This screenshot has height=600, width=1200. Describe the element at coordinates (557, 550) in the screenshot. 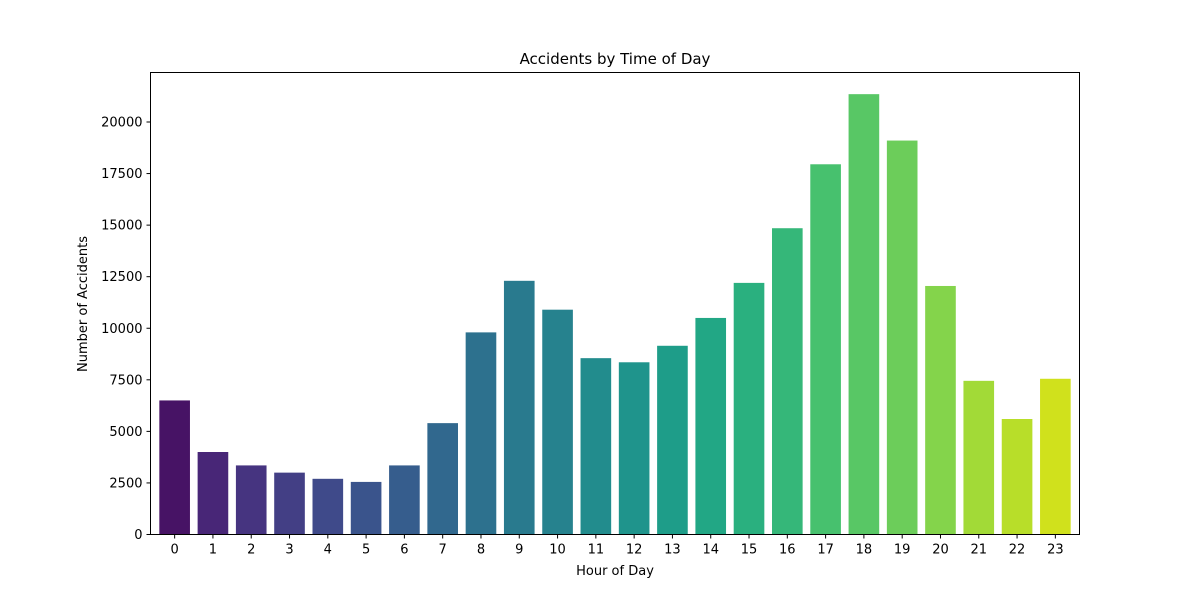

I see `x-tick-label: 10` at that location.